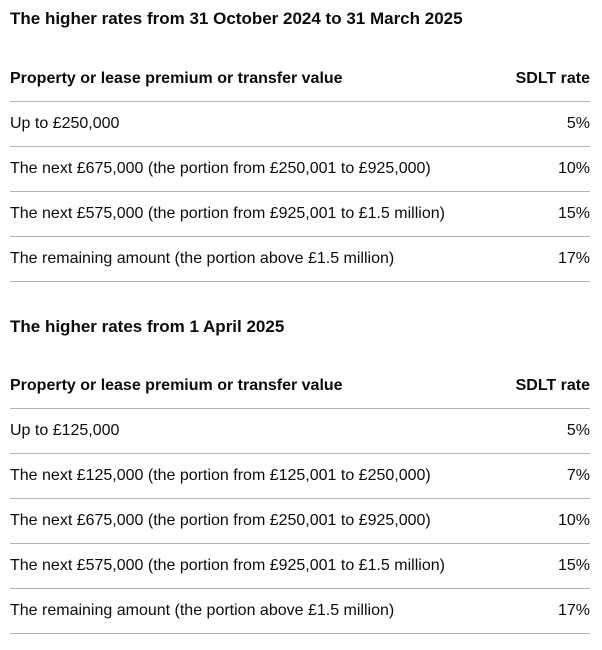 Image resolution: width=602 pixels, height=650 pixels. What do you see at coordinates (258, 431) in the screenshot?
I see `band-cell: Up to £125,000` at bounding box center [258, 431].